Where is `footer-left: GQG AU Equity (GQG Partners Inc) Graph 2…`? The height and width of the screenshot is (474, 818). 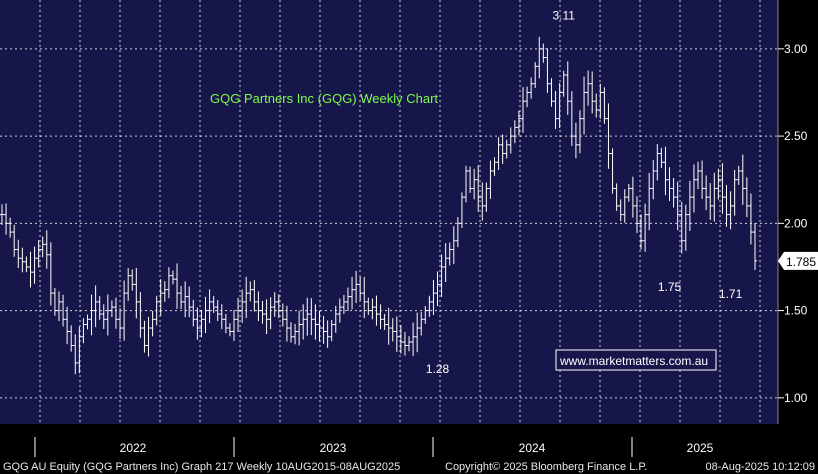 footer-left: GQG AU Equity (GQG Partners Inc) Graph 2… is located at coordinates (201, 467).